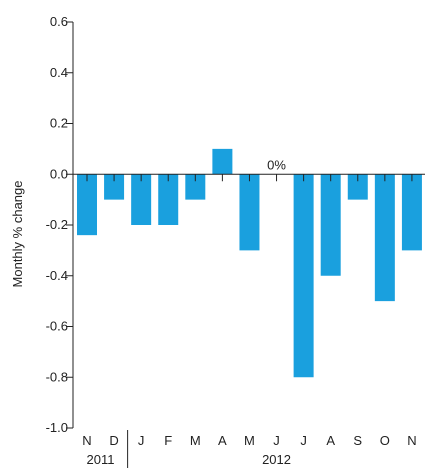 This screenshot has width=425, height=468. I want to click on year-labels: 2011 2012, so click(189, 449).